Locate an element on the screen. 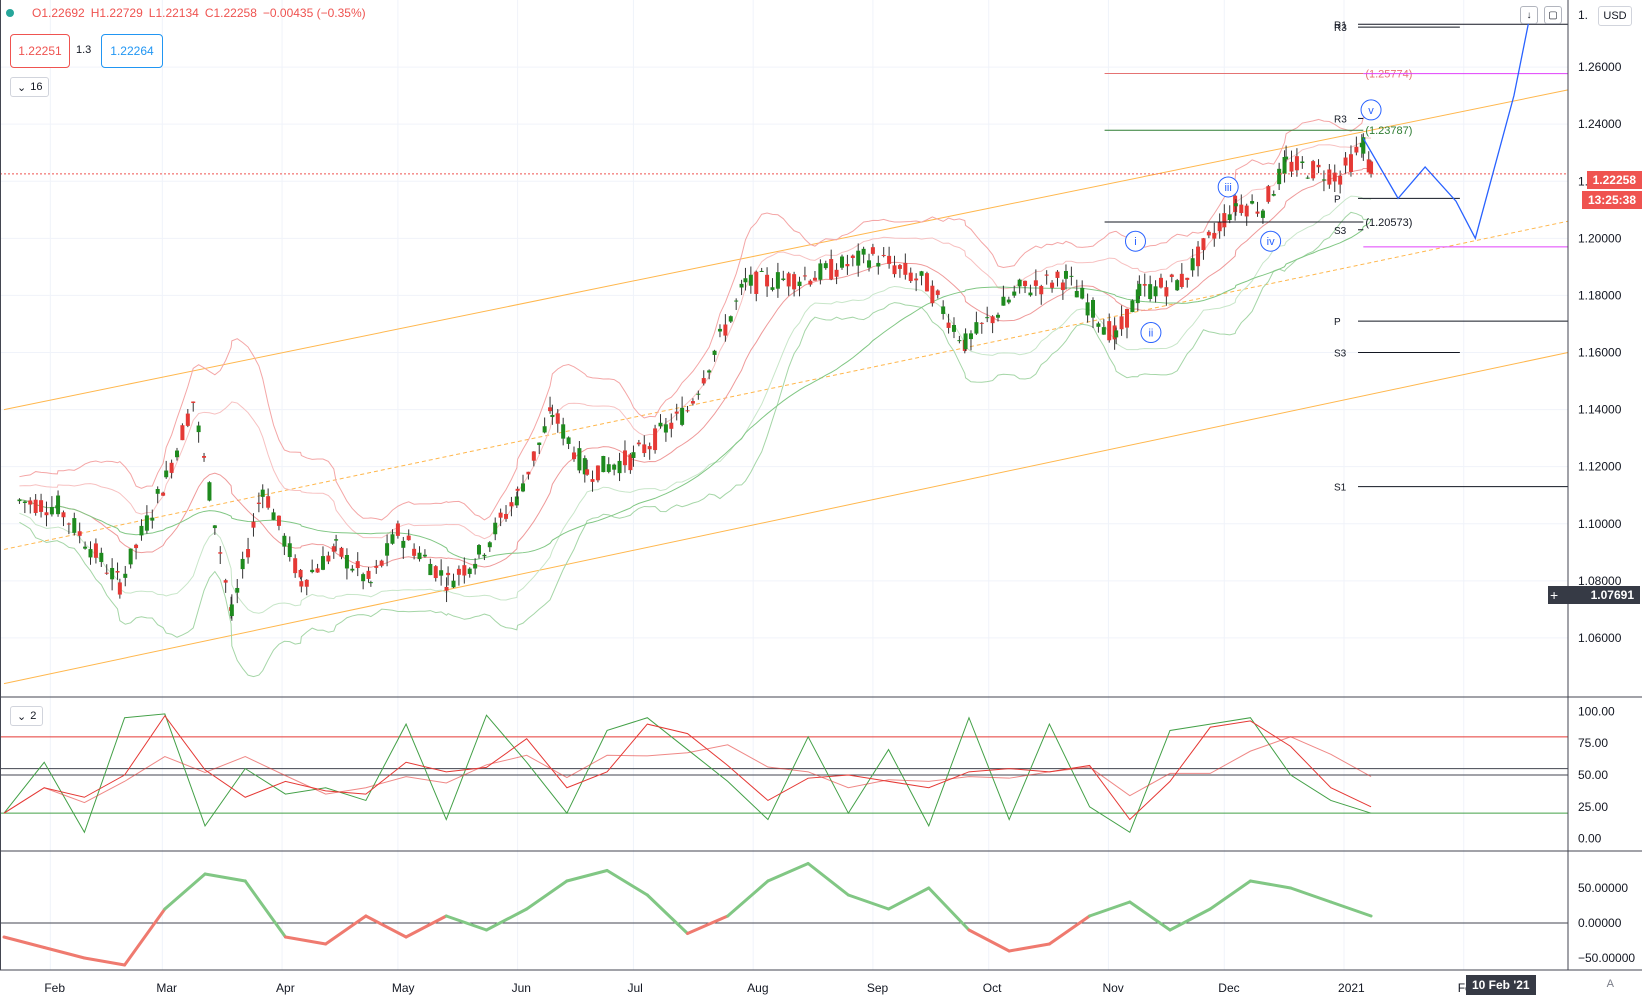 The width and height of the screenshot is (1642, 1005). auto-scale-button: A is located at coordinates (1610, 984).